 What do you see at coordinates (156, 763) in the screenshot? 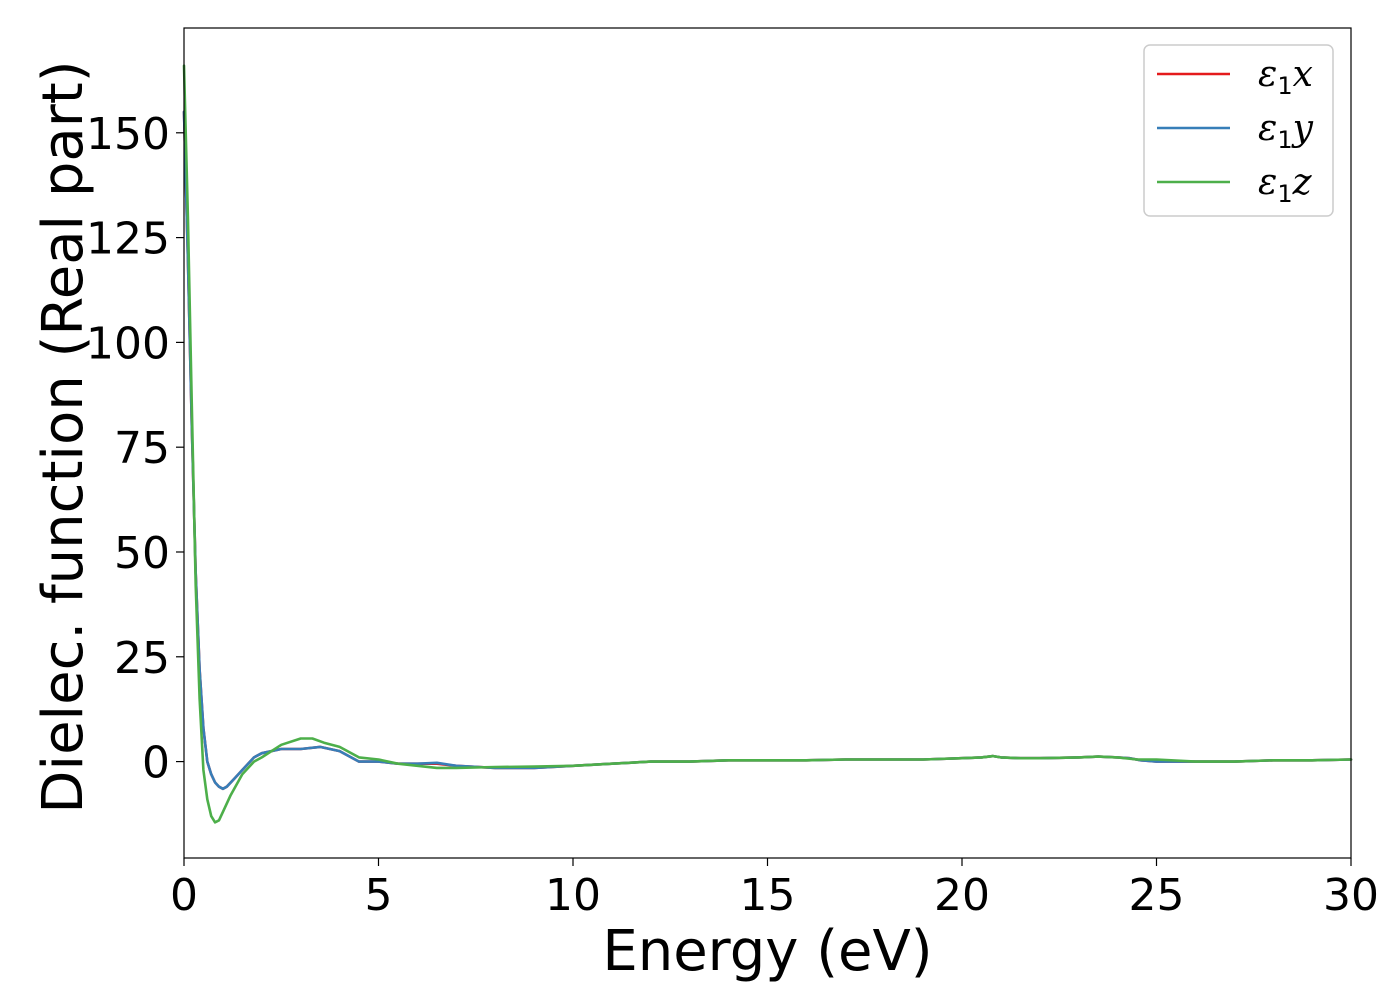
I see `y-tick-label: 0` at bounding box center [156, 763].